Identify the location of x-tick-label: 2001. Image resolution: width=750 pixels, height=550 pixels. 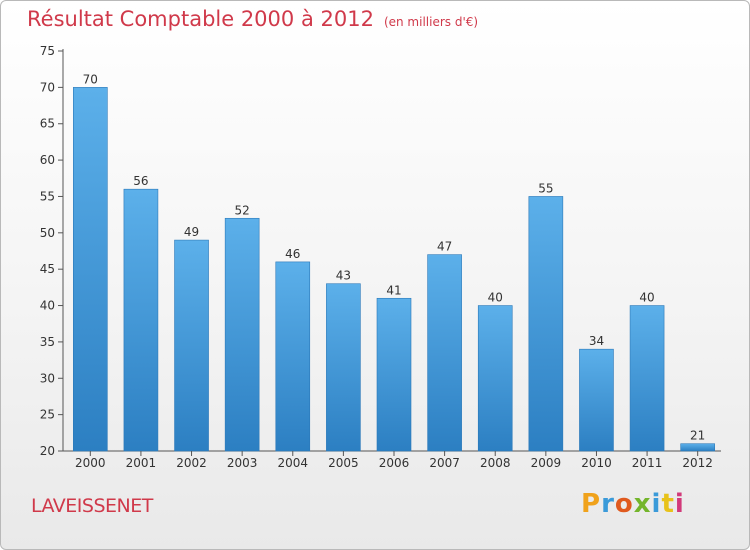
(141, 463).